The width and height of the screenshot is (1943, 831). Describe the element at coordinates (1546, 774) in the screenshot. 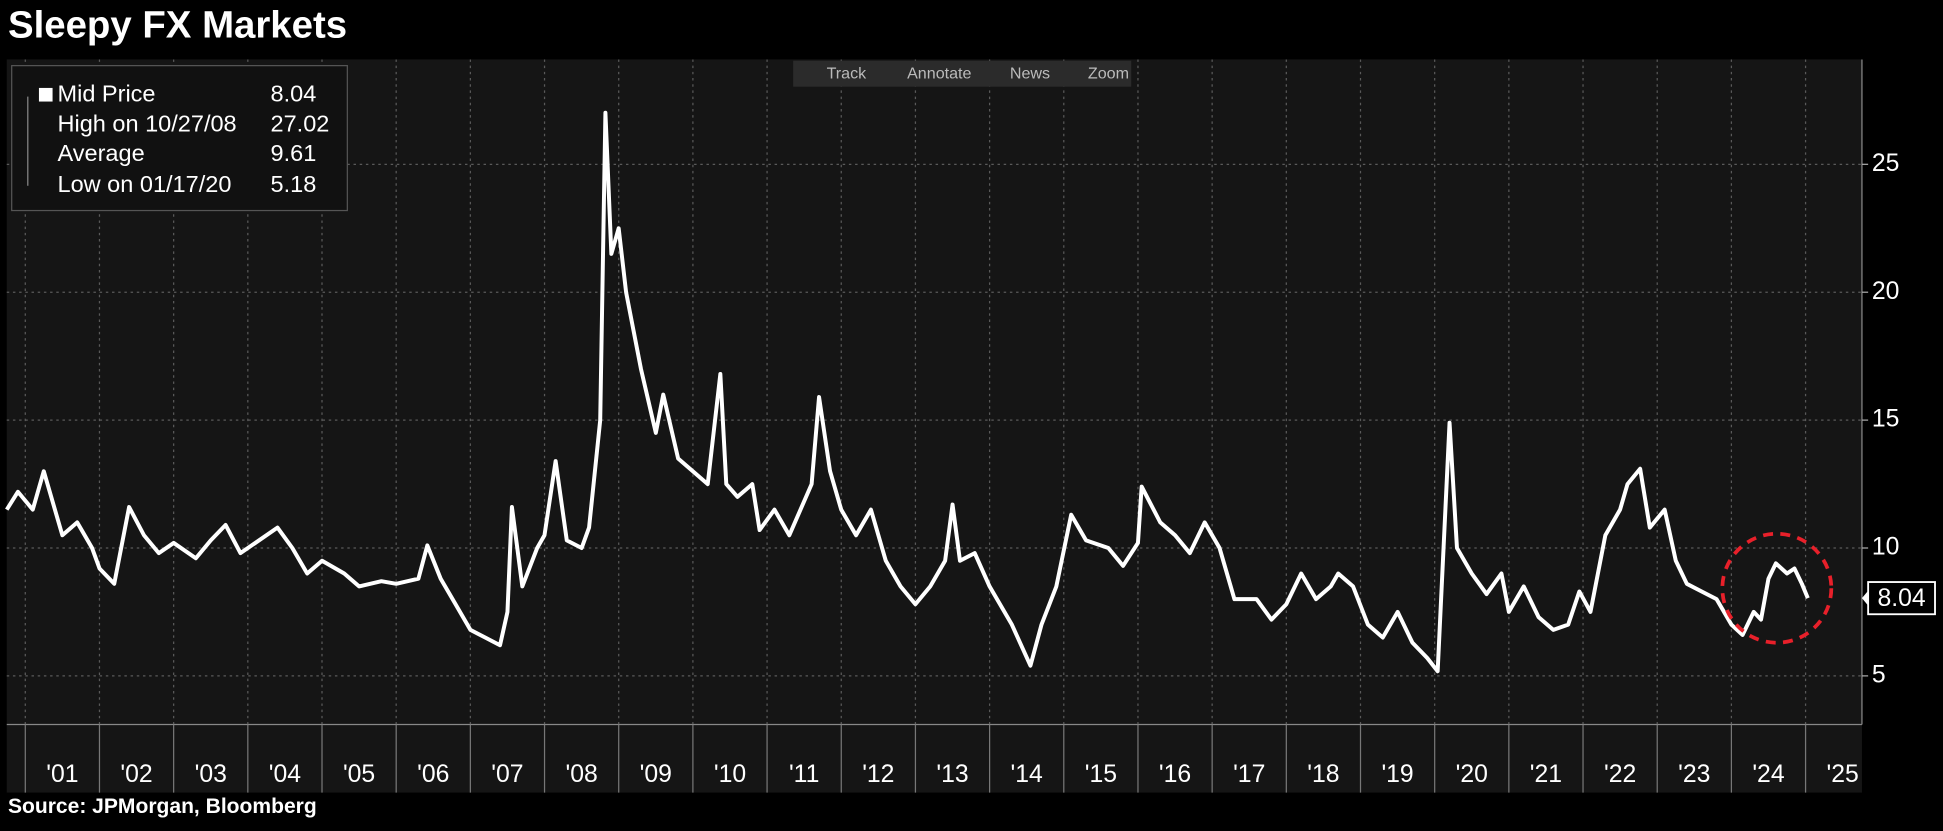

I see `x-tick-label: '21` at that location.